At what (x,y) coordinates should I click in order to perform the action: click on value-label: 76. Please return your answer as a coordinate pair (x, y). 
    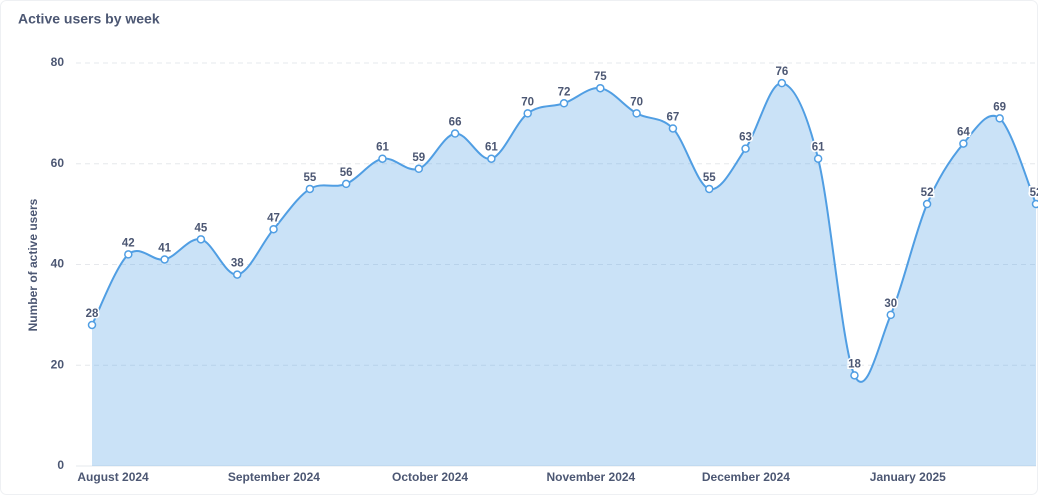
    Looking at the image, I should click on (781, 72).